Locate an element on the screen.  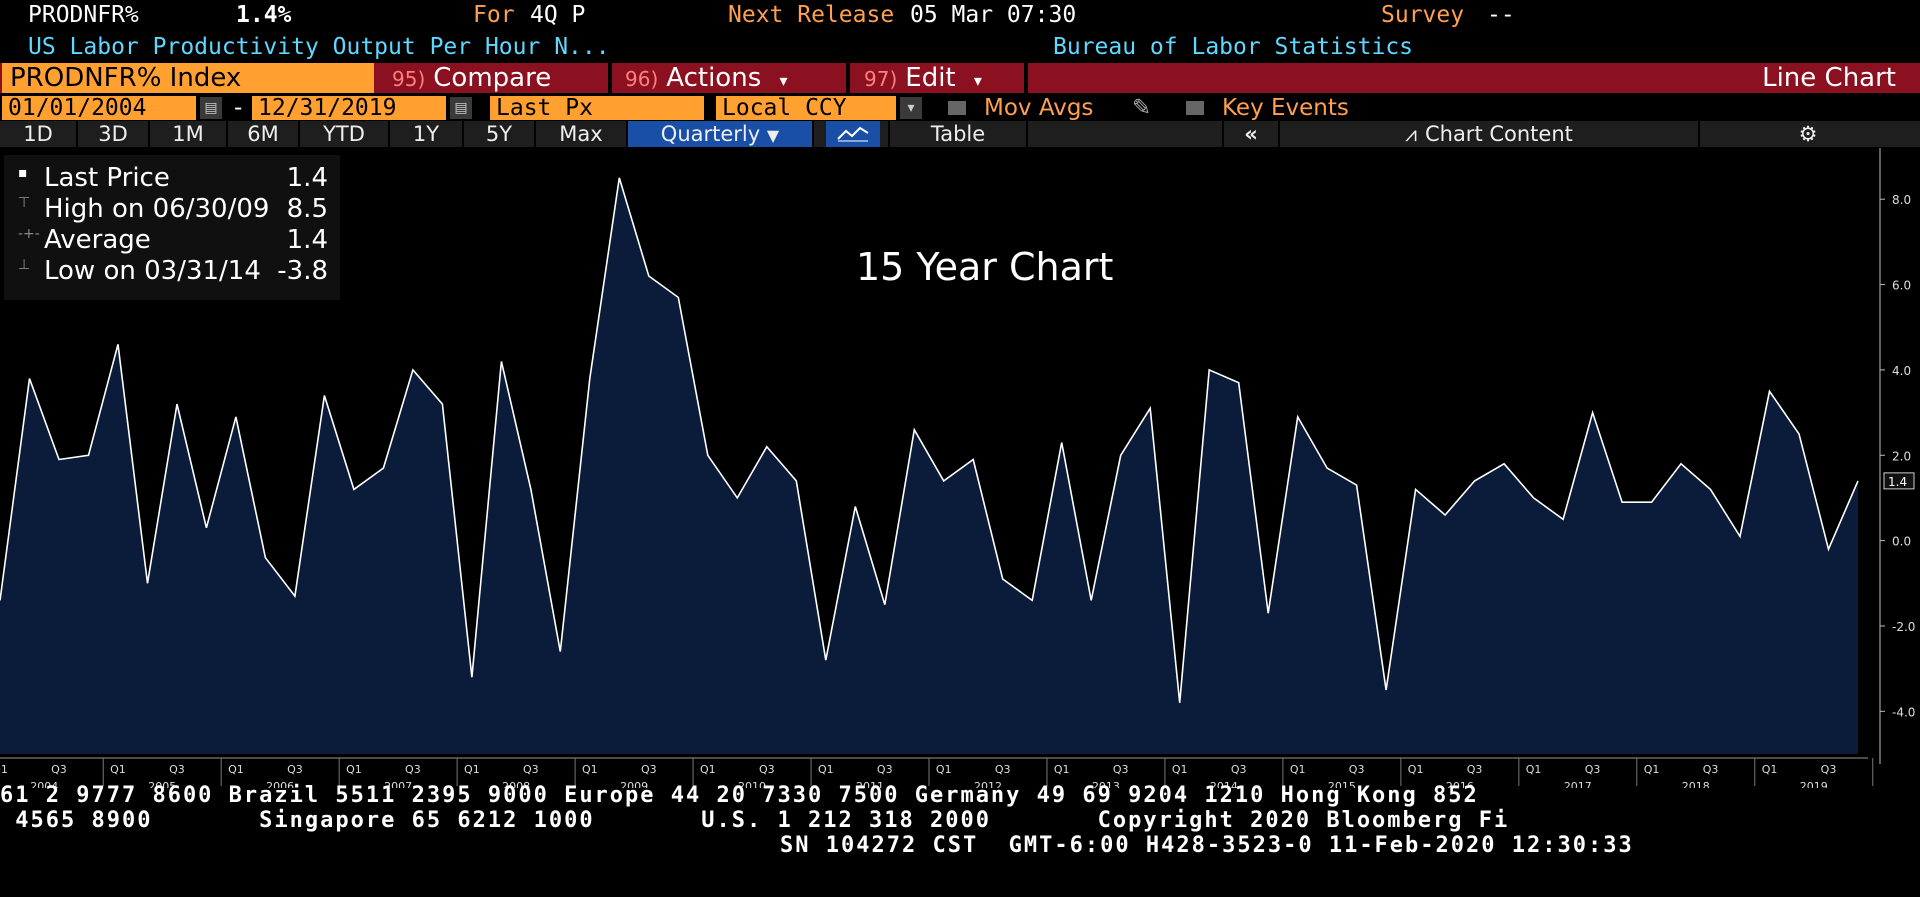
year-label: 2019 is located at coordinates (1814, 784).